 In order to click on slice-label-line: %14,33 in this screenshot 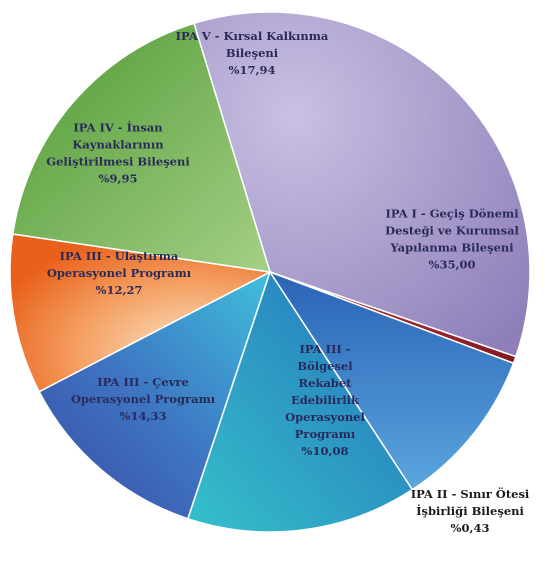, I will do `click(143, 416)`.